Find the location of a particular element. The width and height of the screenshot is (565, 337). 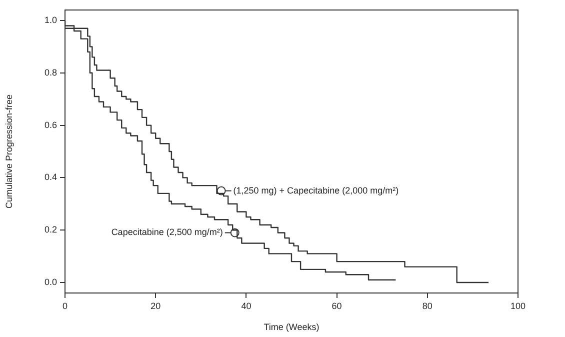

y-tick-label: 0.8 is located at coordinates (50, 72).